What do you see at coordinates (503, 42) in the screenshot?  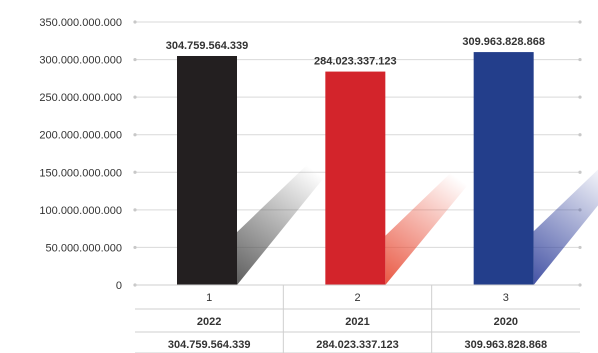 I see `data-label: 309.963.828.868` at bounding box center [503, 42].